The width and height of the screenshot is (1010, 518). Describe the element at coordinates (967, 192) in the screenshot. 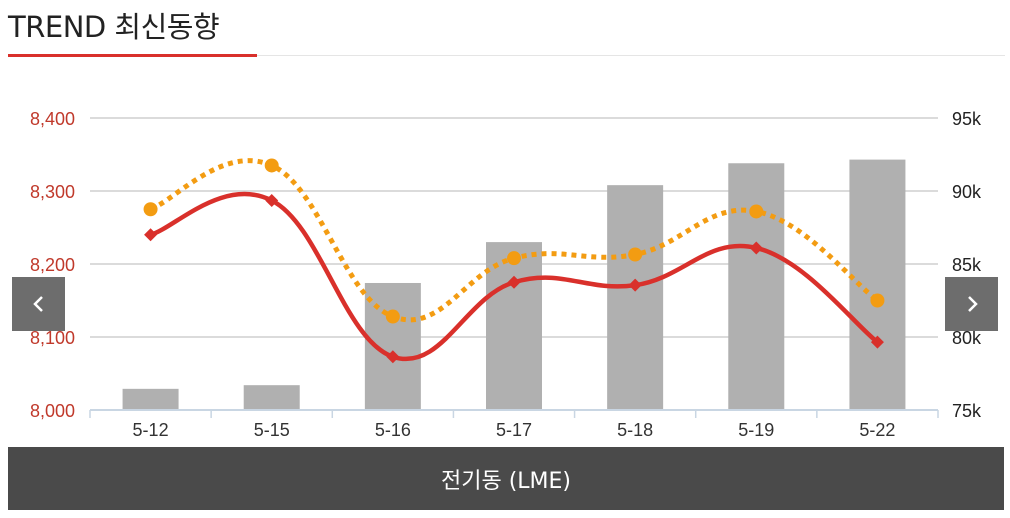

I see `right-axis-tick-label: 90k` at that location.